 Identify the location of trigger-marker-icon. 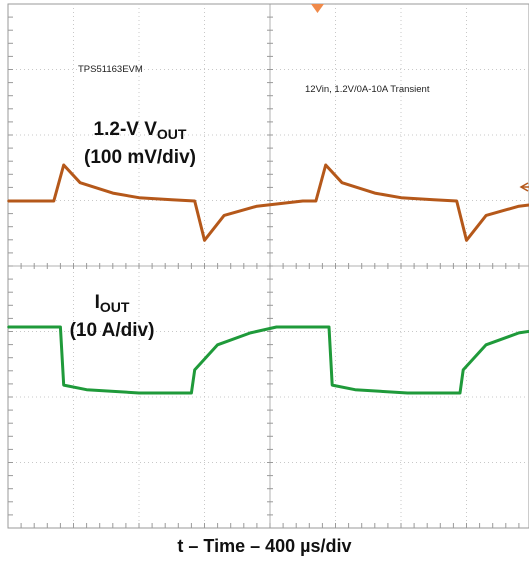
(317, 8).